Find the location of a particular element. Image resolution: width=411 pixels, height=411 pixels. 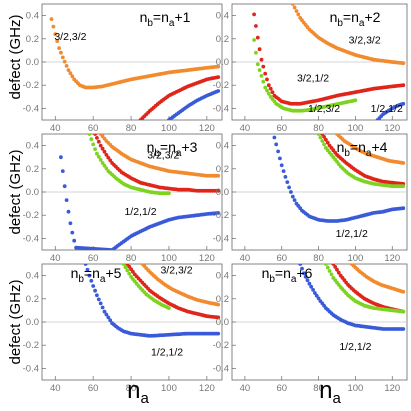

y-axis-label-top: defect (GHz) is located at coordinates (15, 56).